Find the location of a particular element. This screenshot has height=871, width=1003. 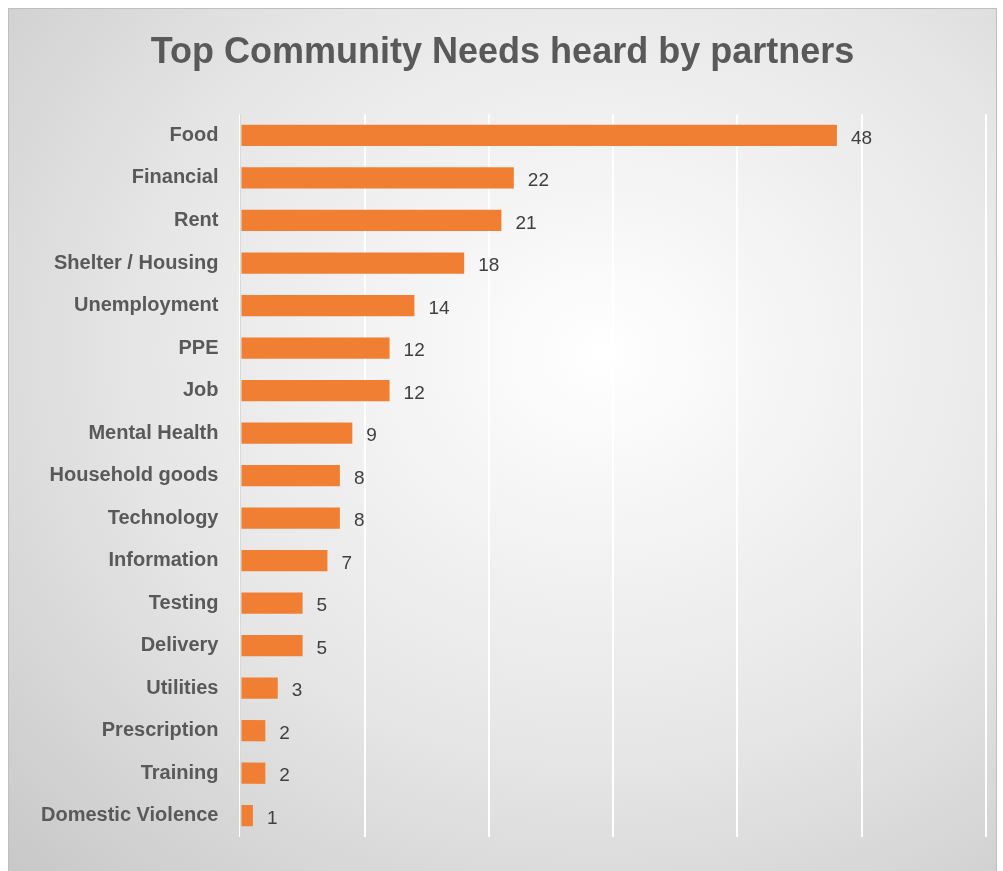

y-tick-label: Job is located at coordinates (200, 389).